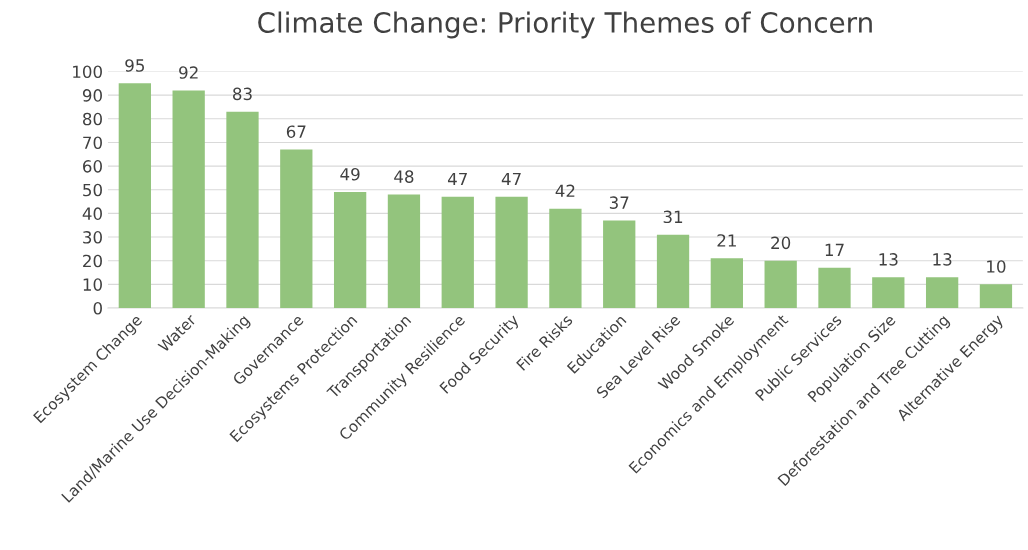 The height and width of the screenshot is (550, 1028). I want to click on y-tick-label: 20, so click(92, 261).